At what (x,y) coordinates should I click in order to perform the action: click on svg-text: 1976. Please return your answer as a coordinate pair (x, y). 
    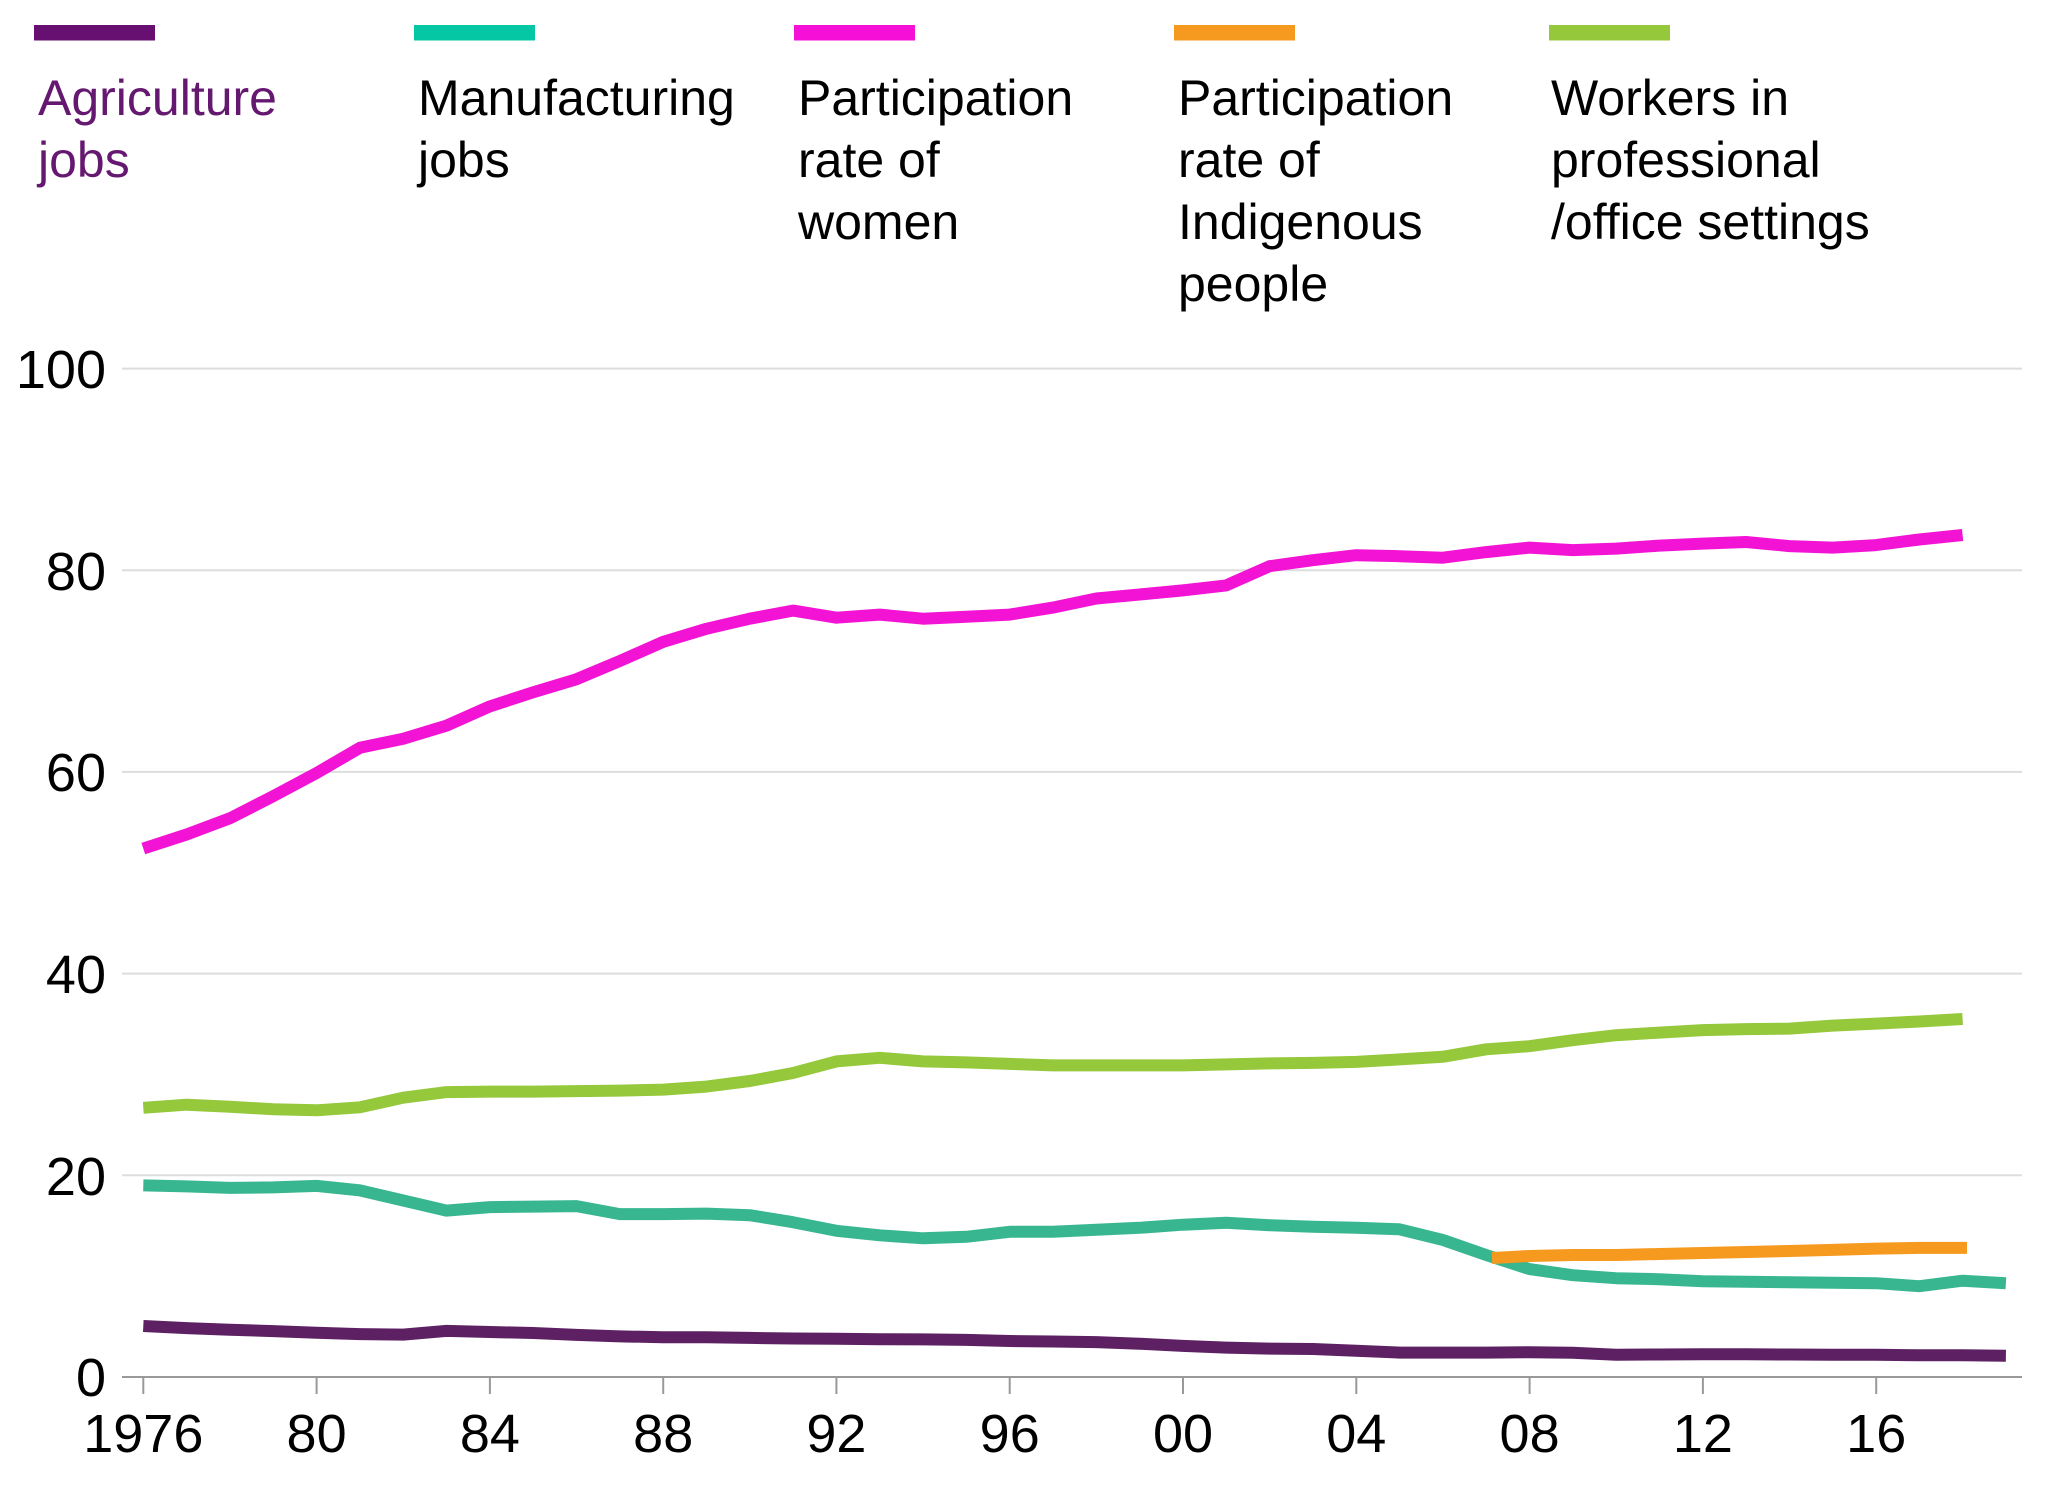
    Looking at the image, I should click on (143, 1434).